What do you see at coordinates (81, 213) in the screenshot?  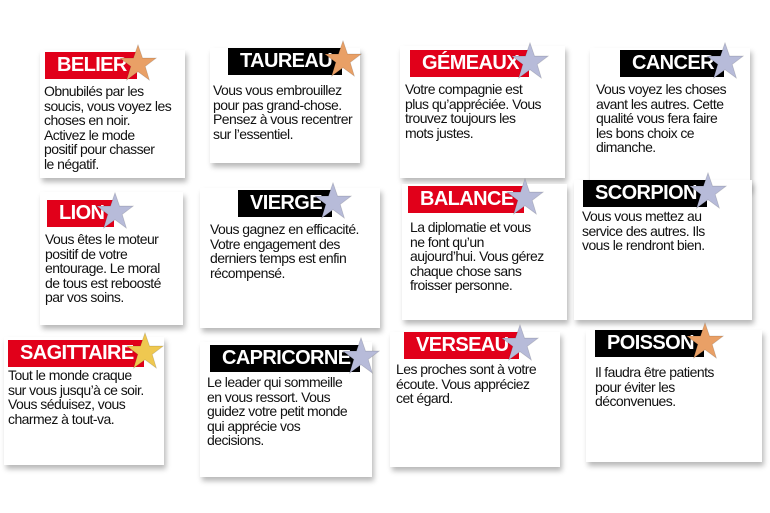 I see `sign-label: LION` at bounding box center [81, 213].